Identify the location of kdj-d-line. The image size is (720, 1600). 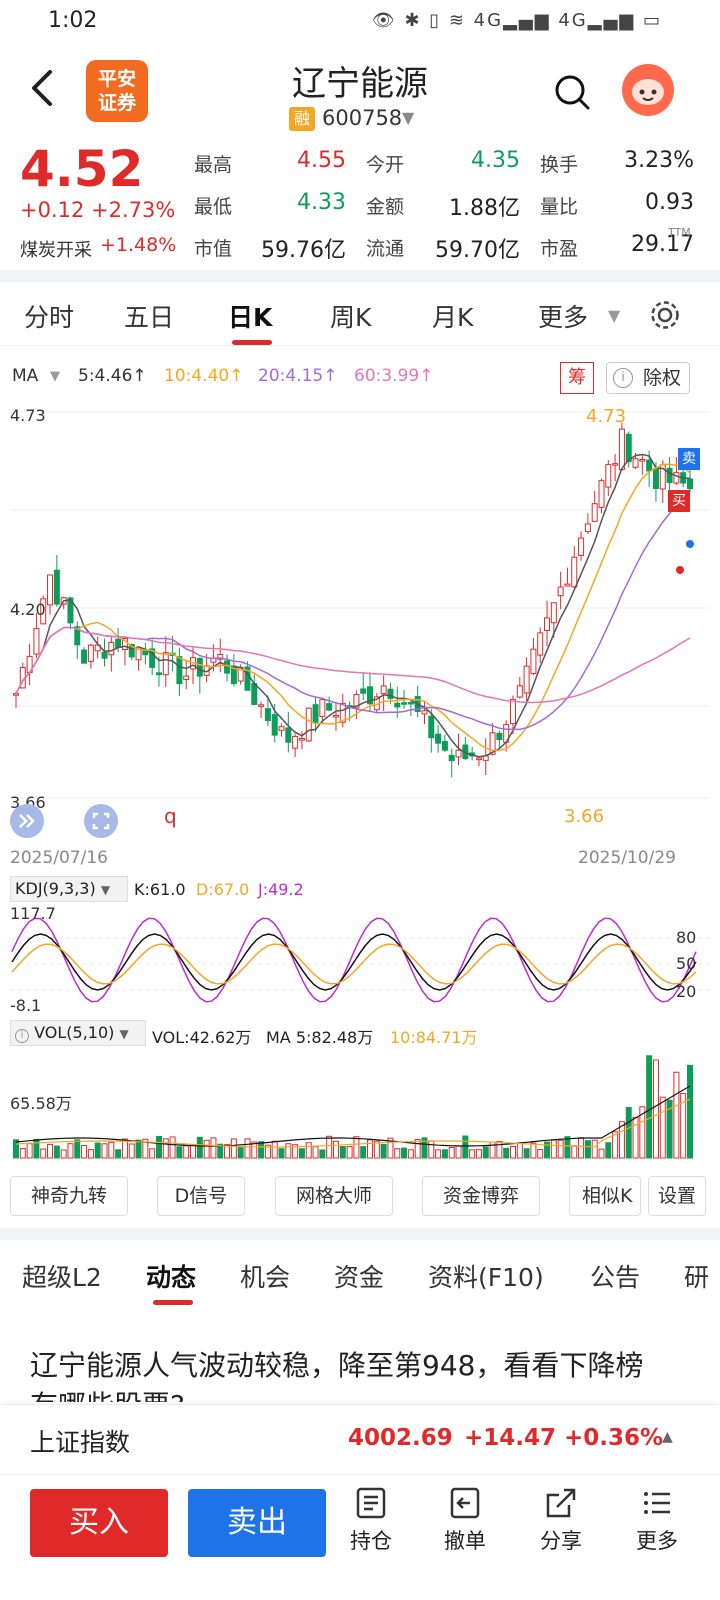
(354, 964).